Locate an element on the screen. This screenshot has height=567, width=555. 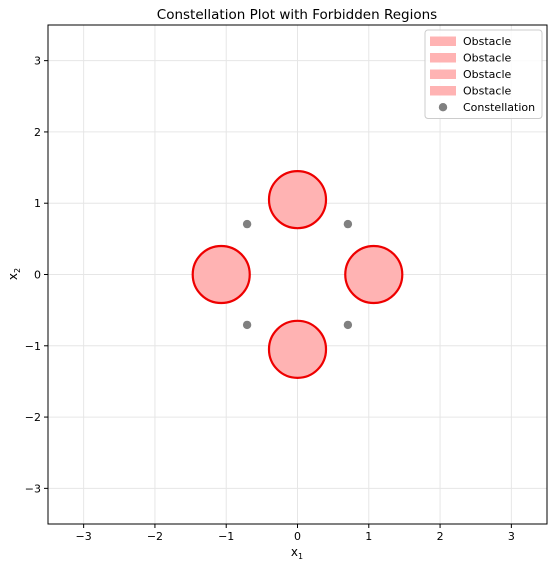
y-tick-label: 1 is located at coordinates (37, 203).